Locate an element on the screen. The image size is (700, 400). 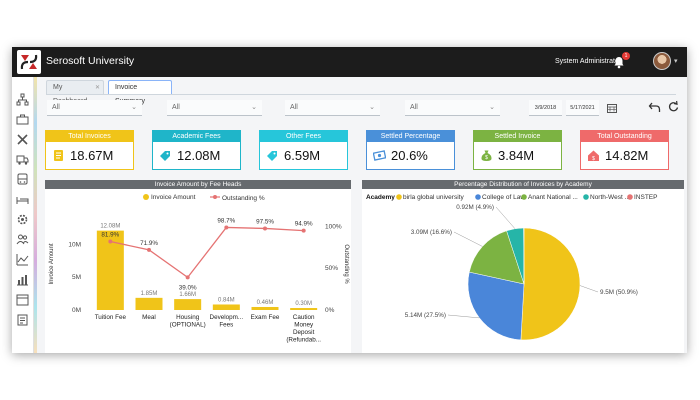
kpi-card-total-invoices: Total Invoices 18.67M is located at coordinates (89, 150).